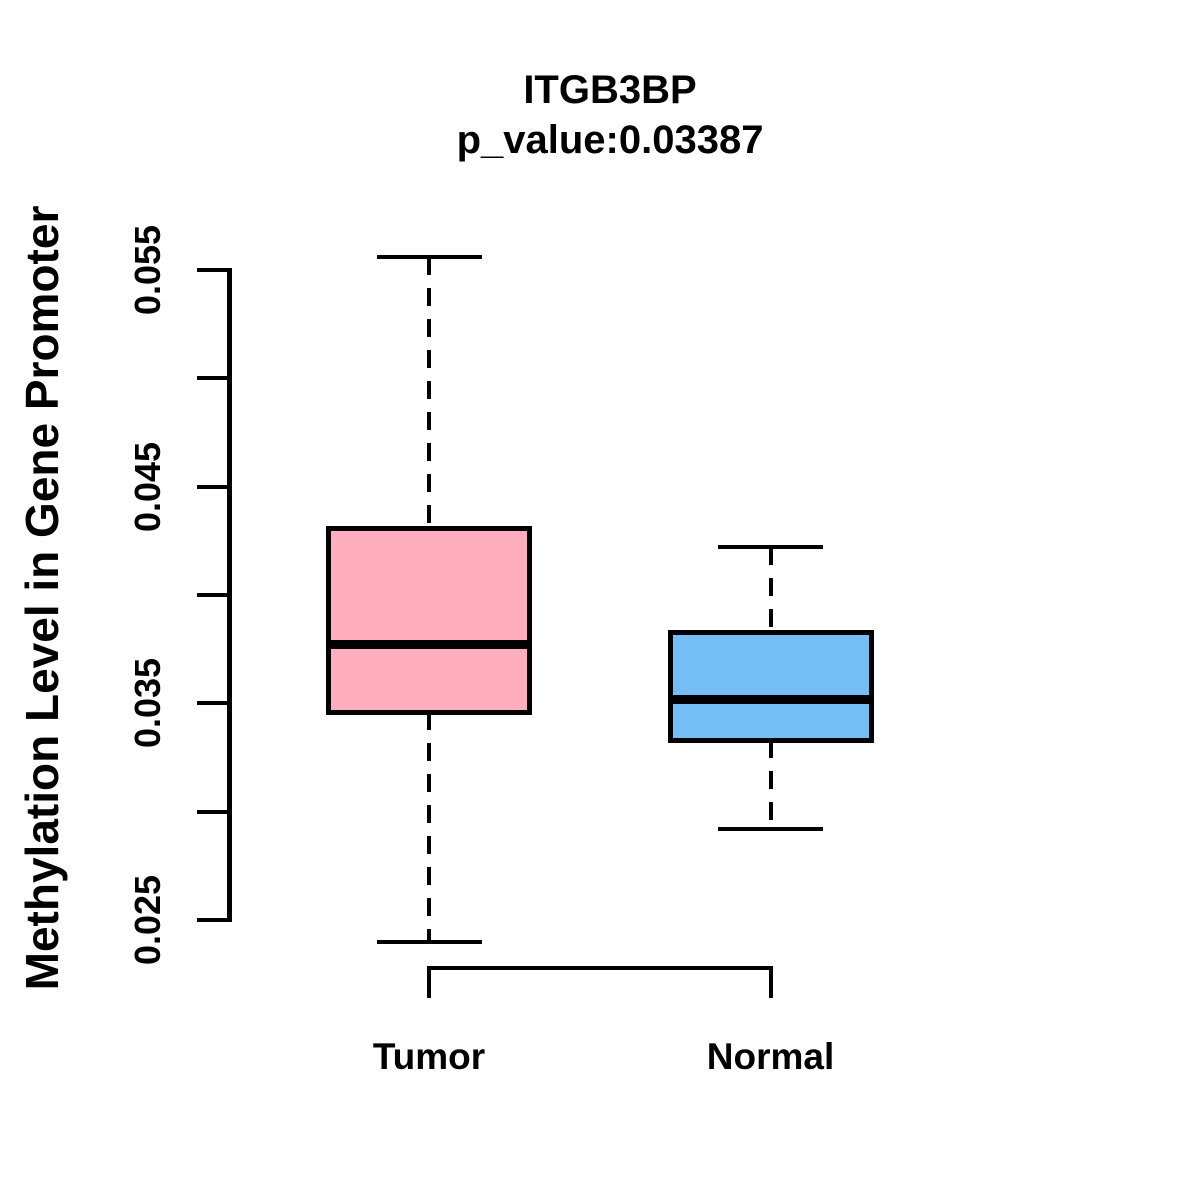 The image size is (1200, 1200). Describe the element at coordinates (600, 968) in the screenshot. I see `x-axis-line` at that location.